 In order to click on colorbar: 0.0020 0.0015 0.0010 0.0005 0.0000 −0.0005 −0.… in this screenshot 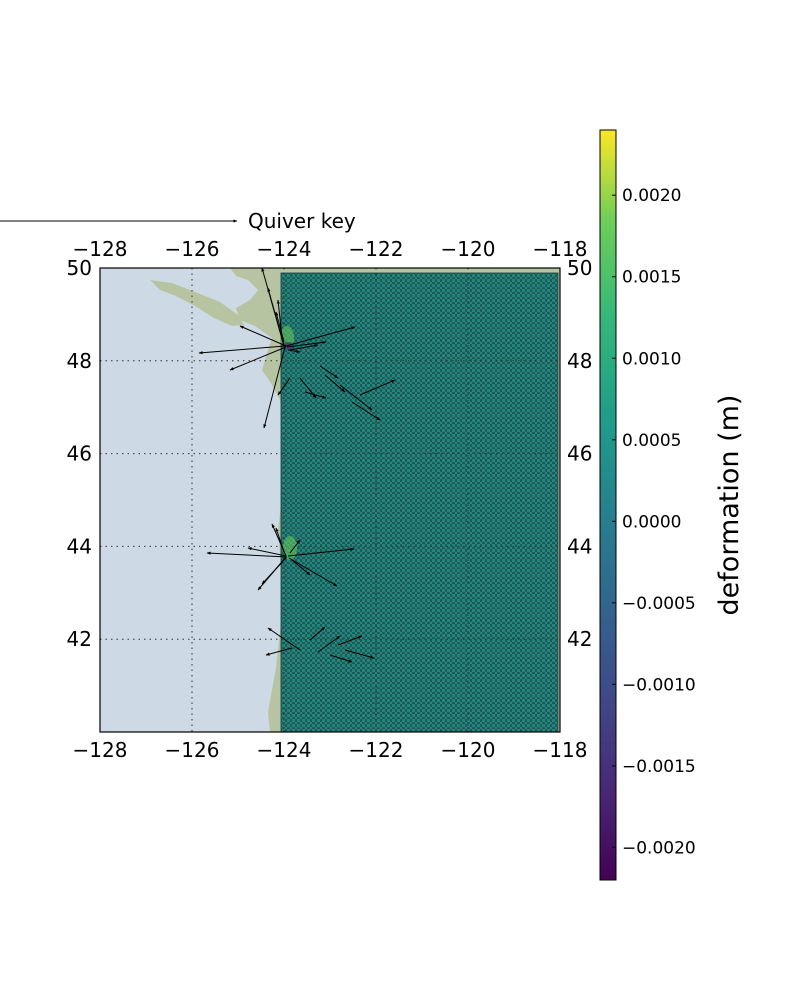, I will do `click(672, 505)`.